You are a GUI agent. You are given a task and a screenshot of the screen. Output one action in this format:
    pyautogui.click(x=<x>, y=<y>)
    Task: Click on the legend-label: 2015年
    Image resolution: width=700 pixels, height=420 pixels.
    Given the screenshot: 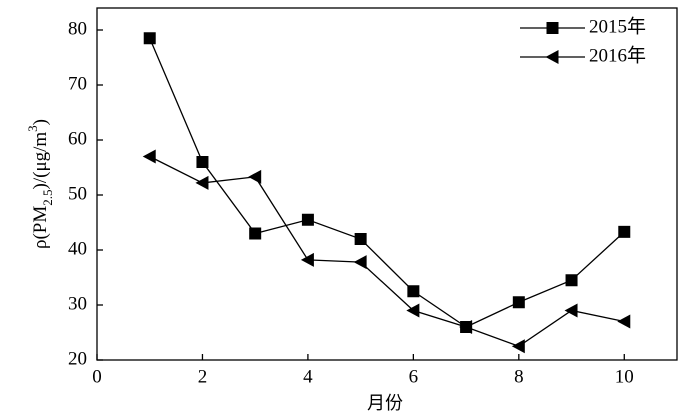 What is the action you would take?
    pyautogui.click(x=617, y=26)
    